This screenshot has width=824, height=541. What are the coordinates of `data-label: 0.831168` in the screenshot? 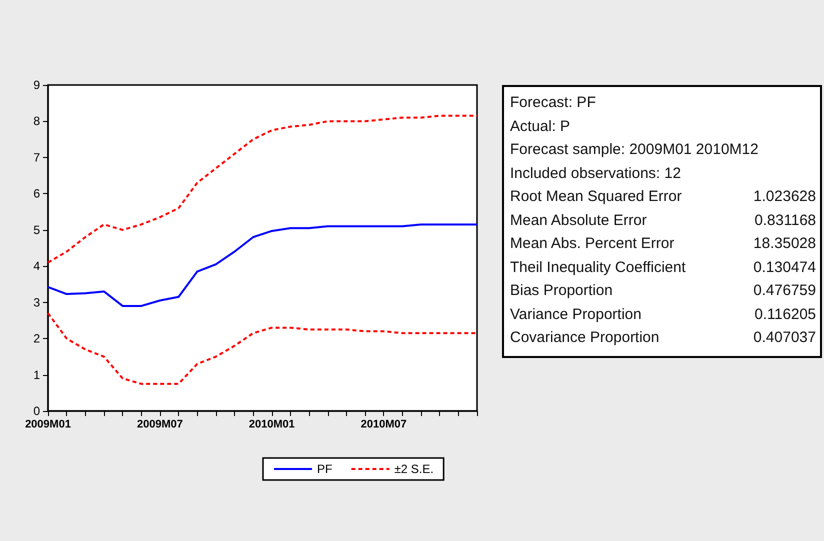 It's located at (785, 220).